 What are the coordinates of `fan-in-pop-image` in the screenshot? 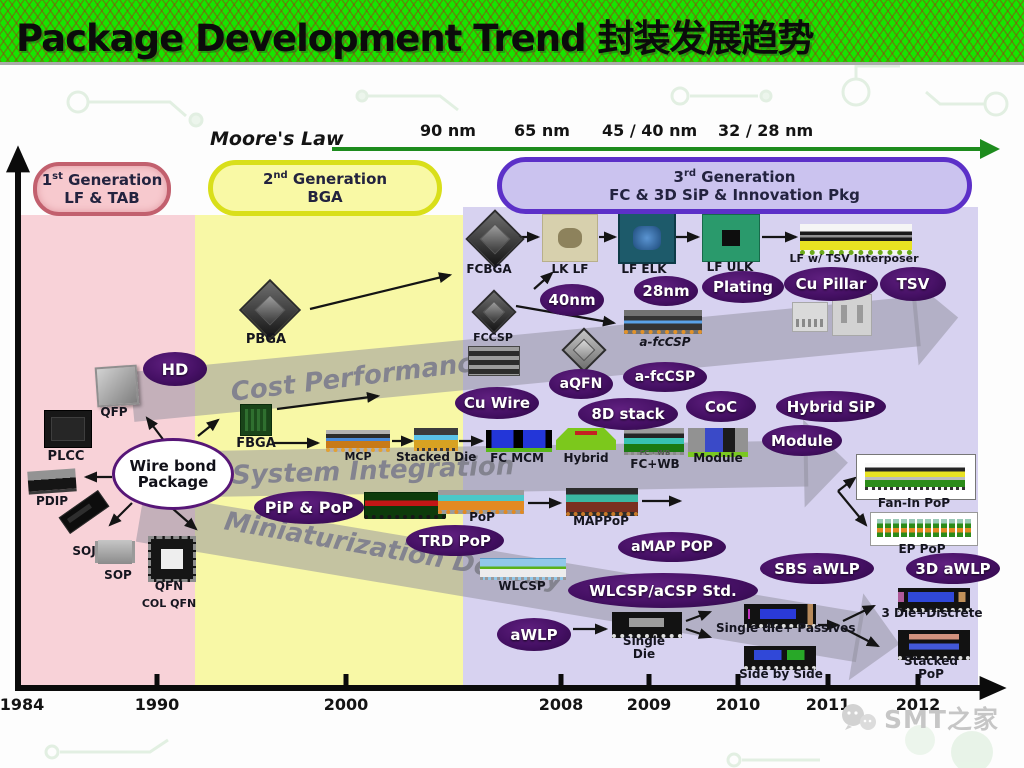 It's located at (916, 477).